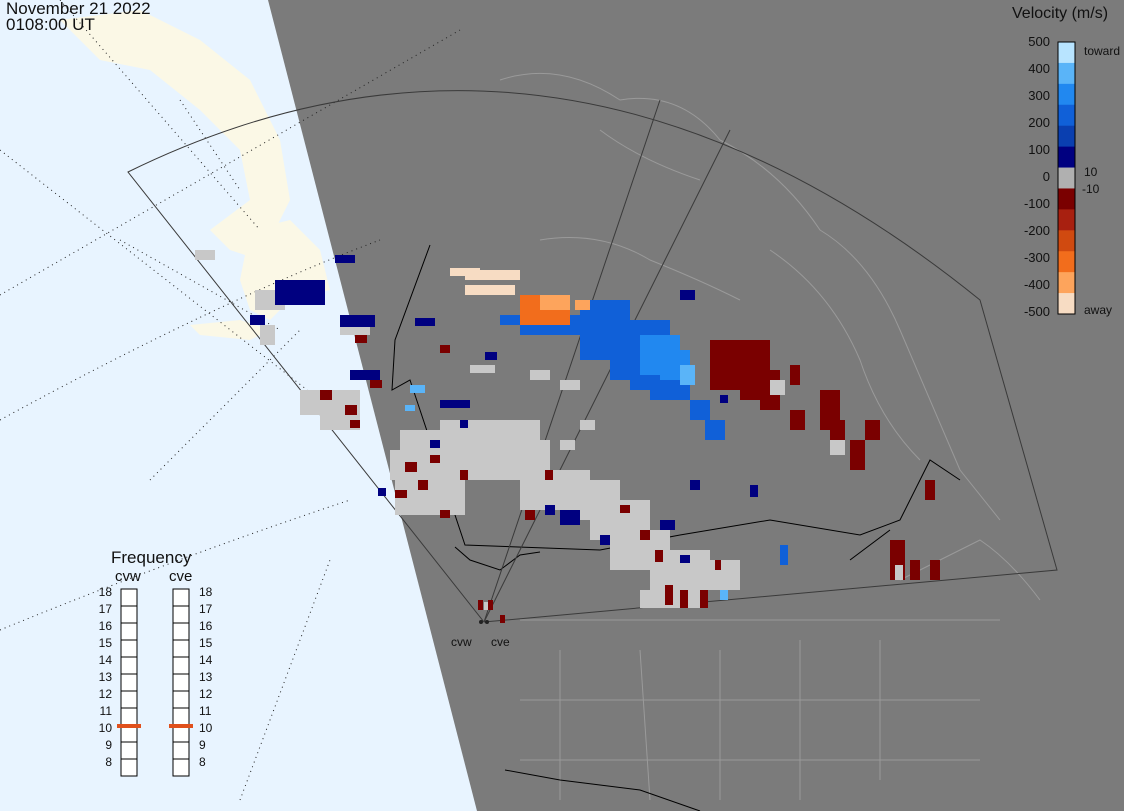 This screenshot has height=811, width=1124. I want to click on radar-label-cvw: cvw, so click(128, 576).